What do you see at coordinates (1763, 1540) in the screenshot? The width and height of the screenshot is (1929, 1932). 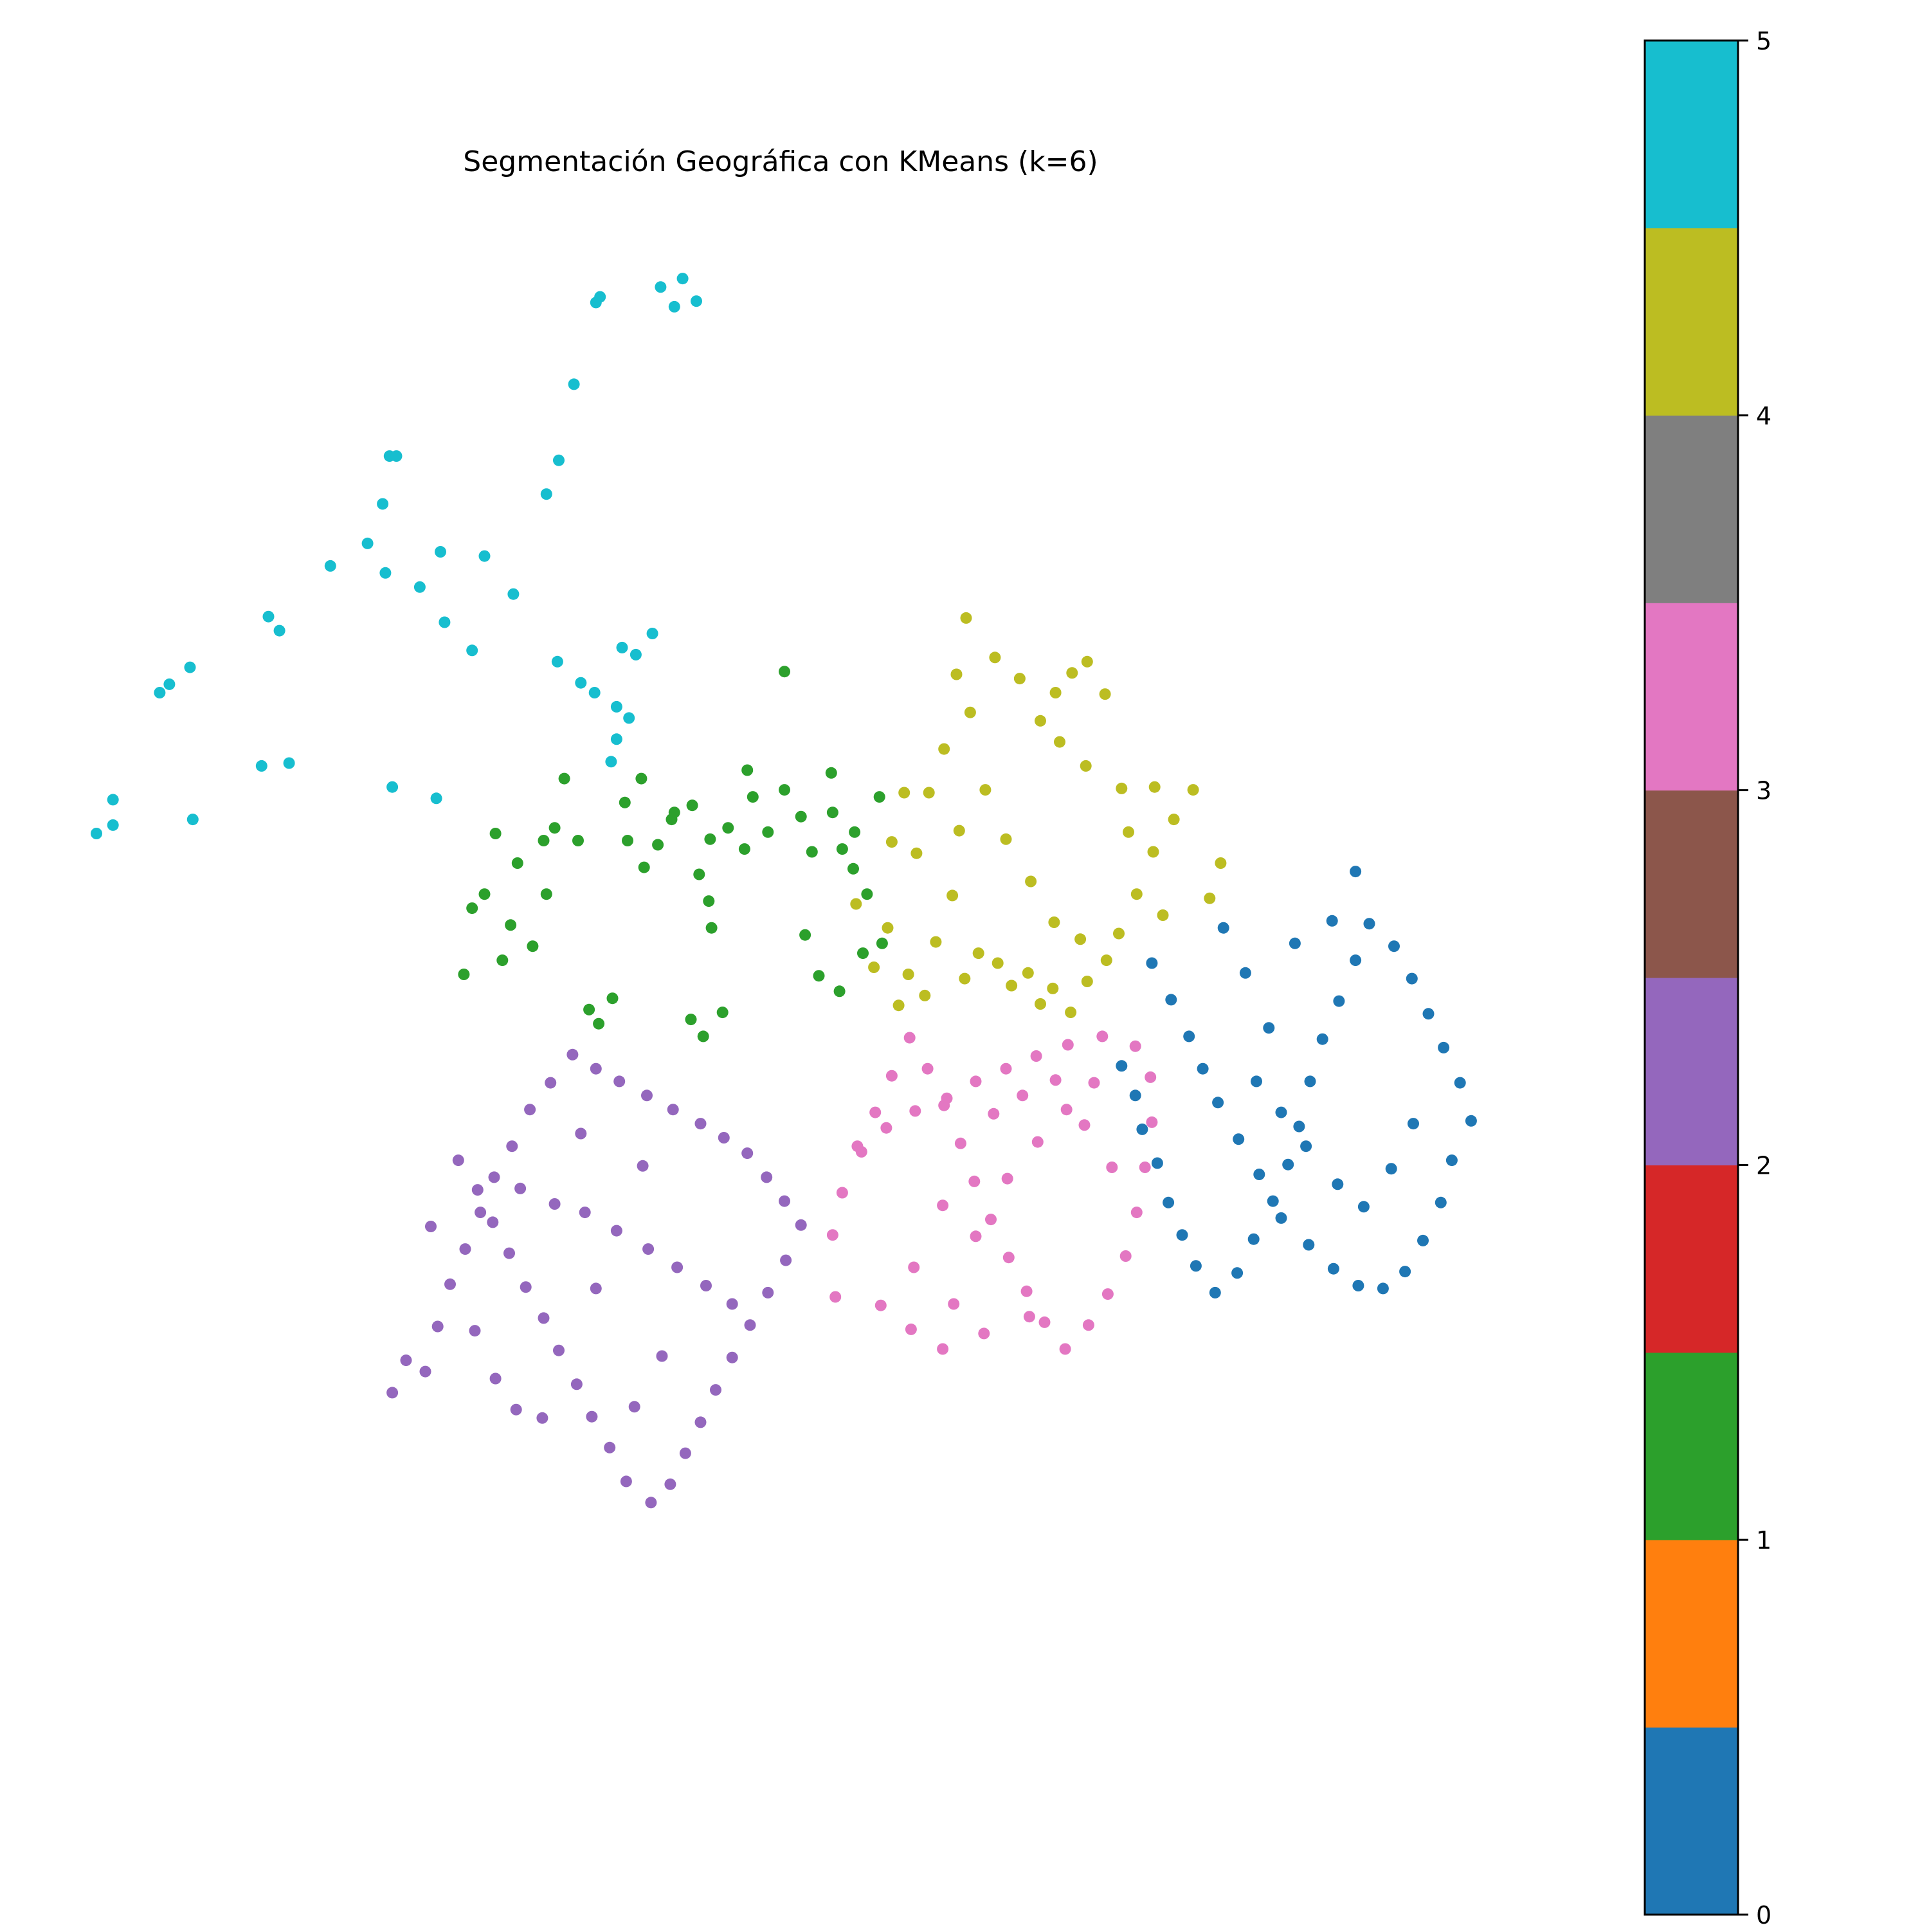 I see `colorbar-tick-label: 1` at bounding box center [1763, 1540].